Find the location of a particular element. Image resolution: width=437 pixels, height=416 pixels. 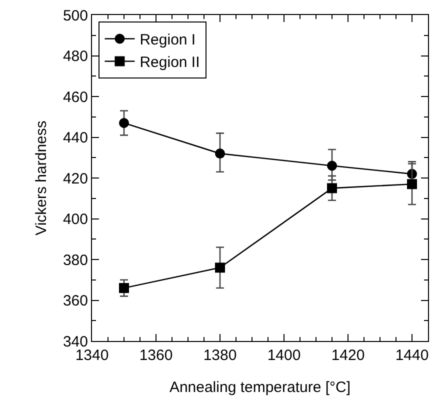

y-tick-label: 480 is located at coordinates (75, 56).